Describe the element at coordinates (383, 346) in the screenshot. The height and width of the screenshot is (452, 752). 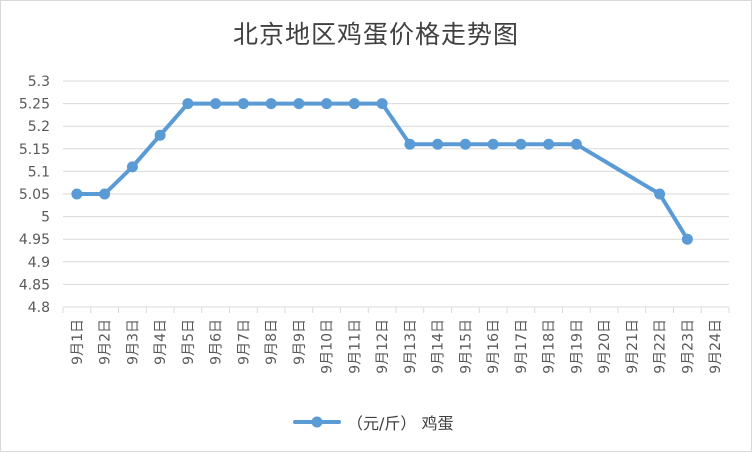
I see `x-tick-label: 9月12日` at that location.